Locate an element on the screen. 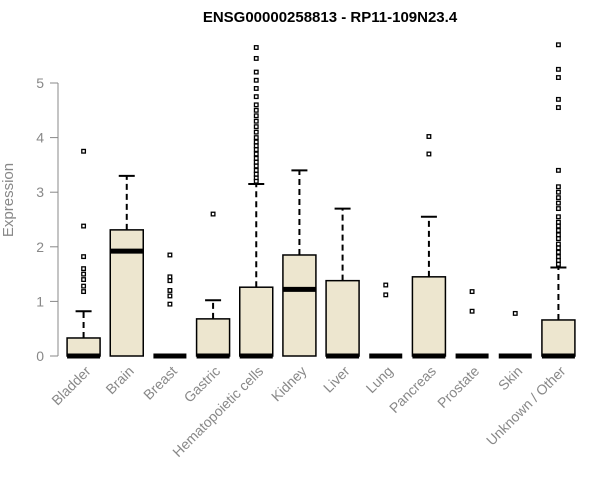 This screenshot has width=600, height=500. x-tick-label: Breast is located at coordinates (160, 383).